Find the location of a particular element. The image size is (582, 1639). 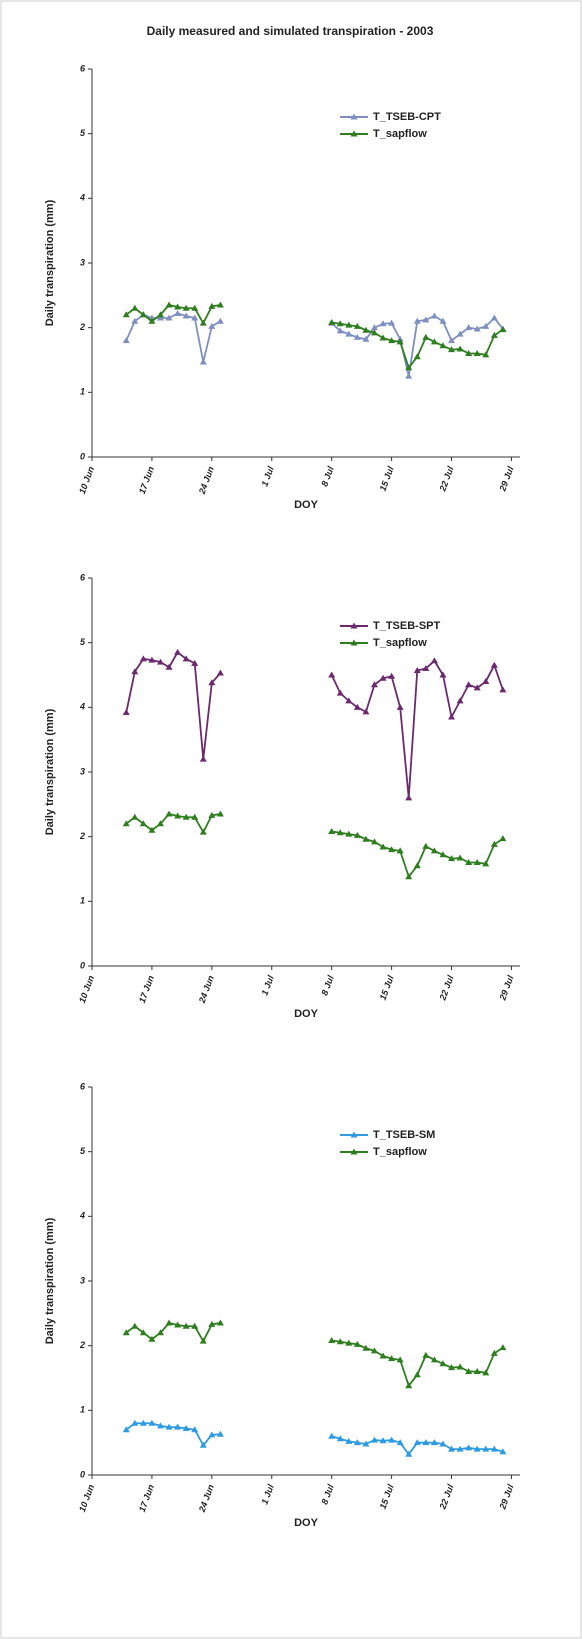

x-axis-label: DOY is located at coordinates (306, 1014).